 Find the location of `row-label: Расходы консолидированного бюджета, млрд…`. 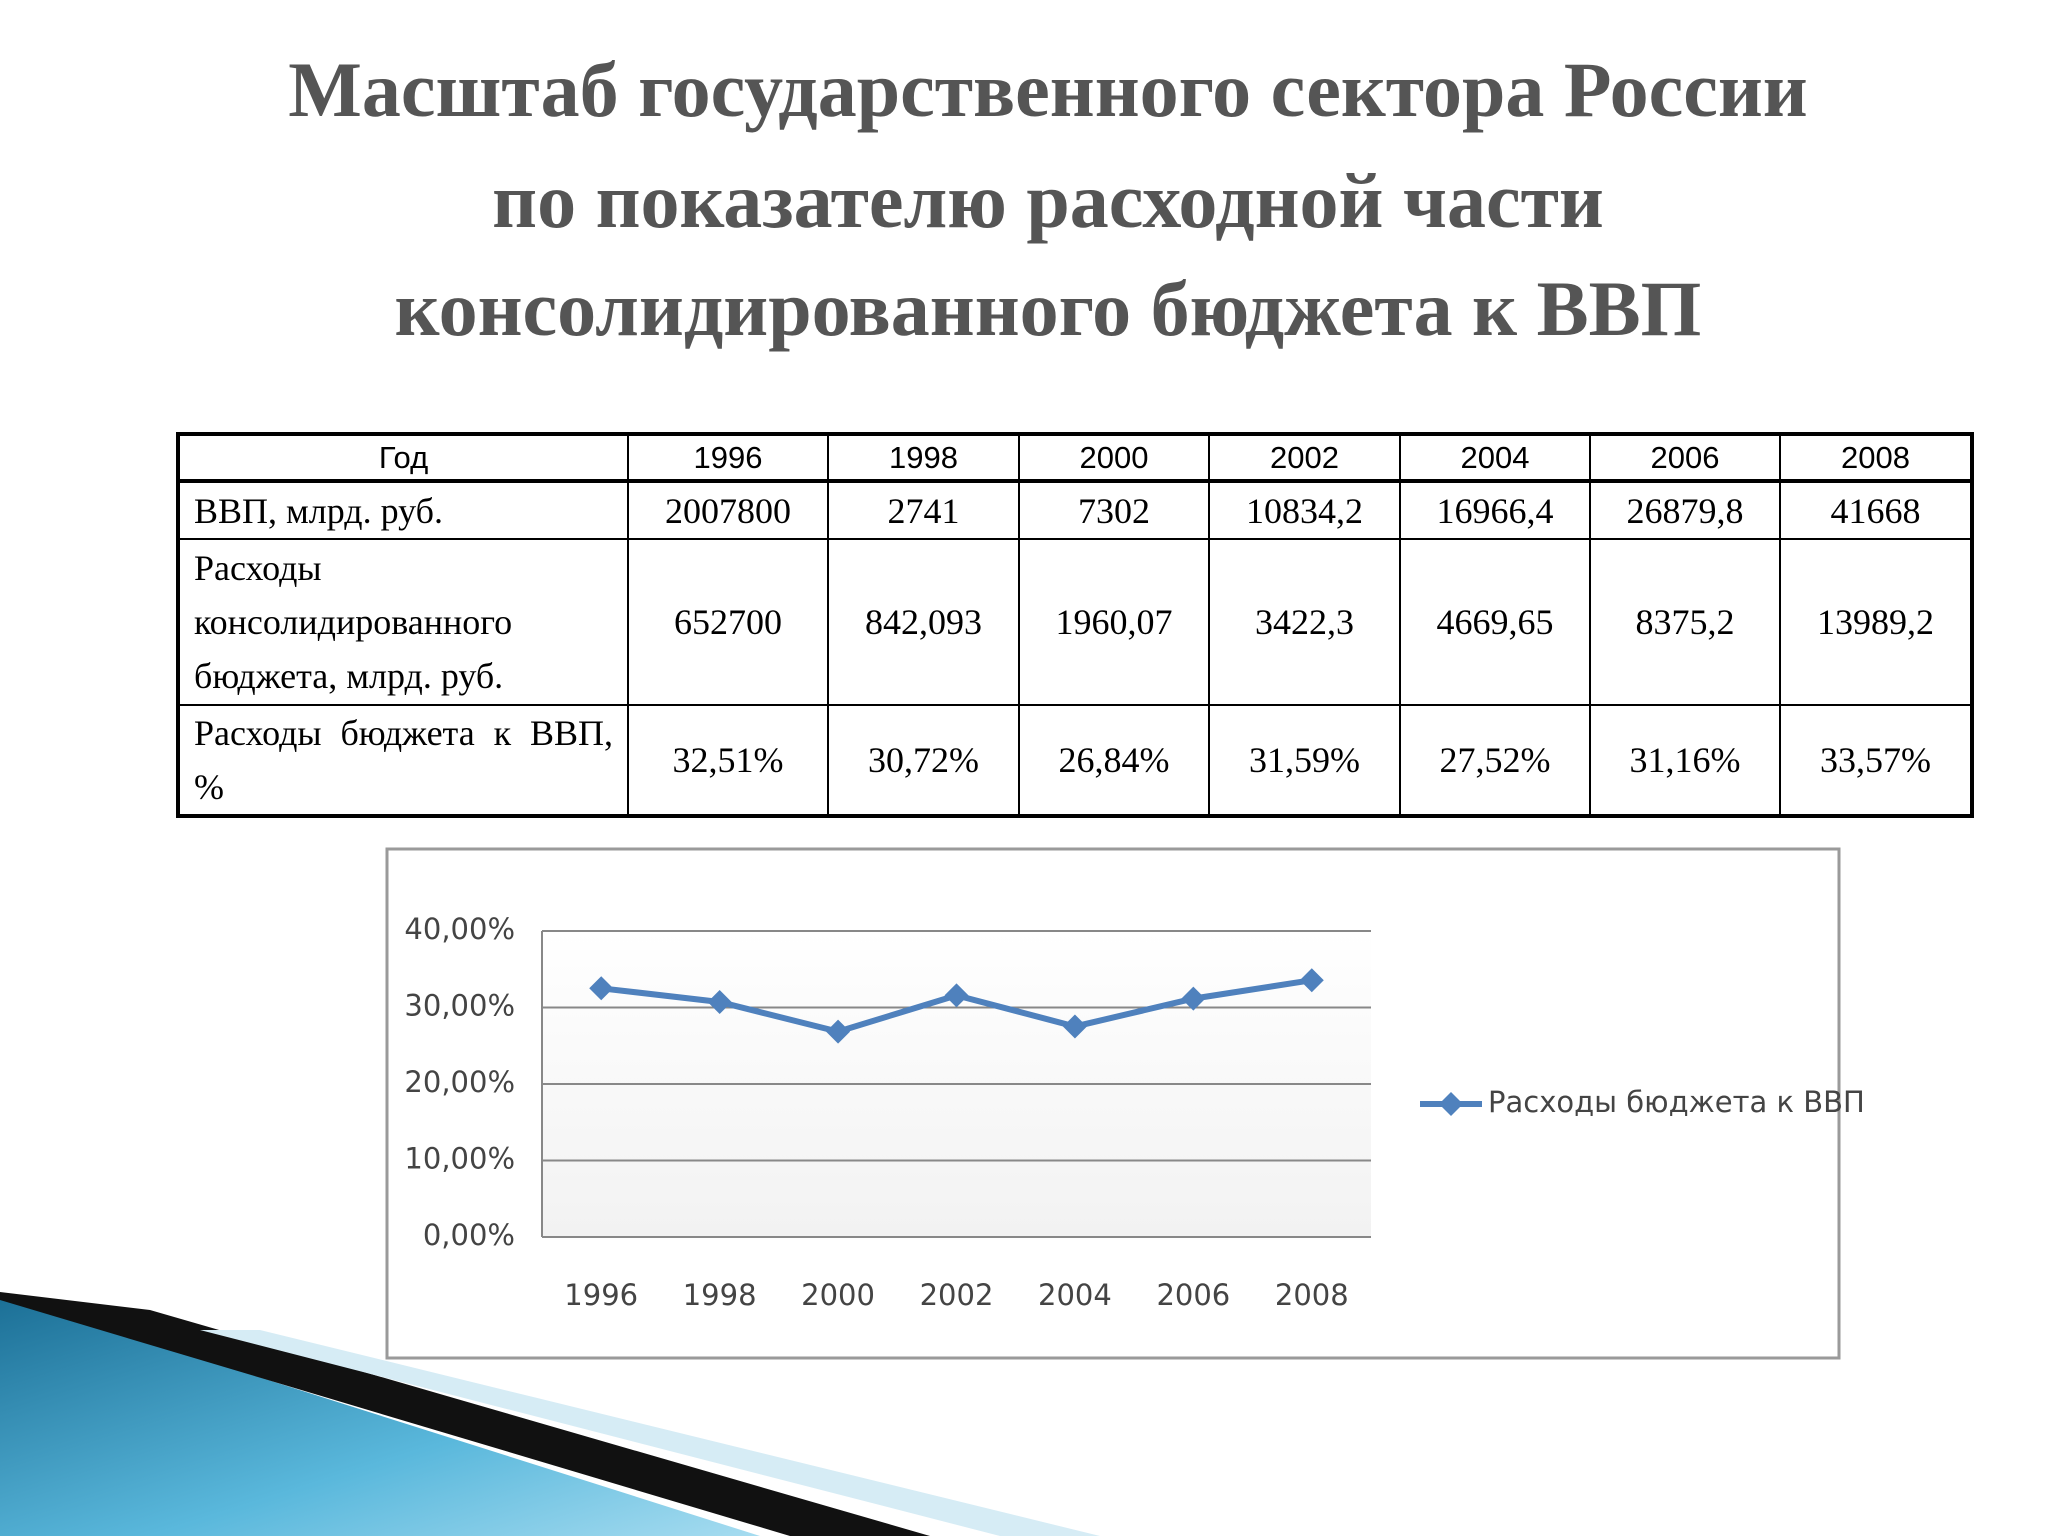

row-label: Расходы консолидированного бюджета, млрд… is located at coordinates (403, 622).